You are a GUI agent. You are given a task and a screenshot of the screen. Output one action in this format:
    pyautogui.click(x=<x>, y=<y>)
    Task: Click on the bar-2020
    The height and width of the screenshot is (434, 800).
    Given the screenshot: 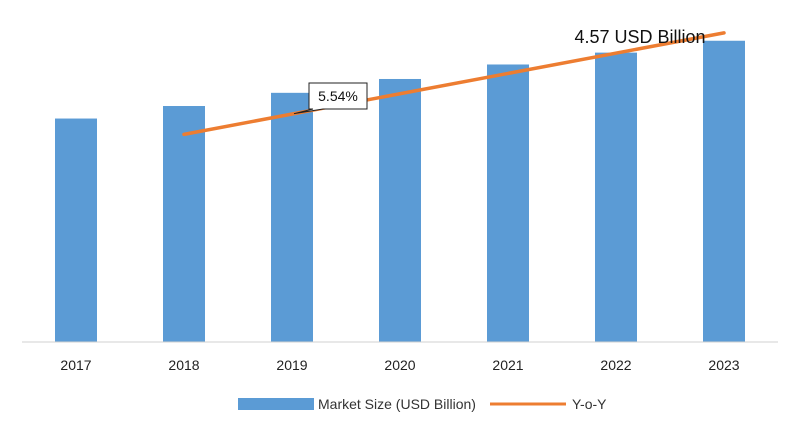 What is the action you would take?
    pyautogui.click(x=400, y=210)
    